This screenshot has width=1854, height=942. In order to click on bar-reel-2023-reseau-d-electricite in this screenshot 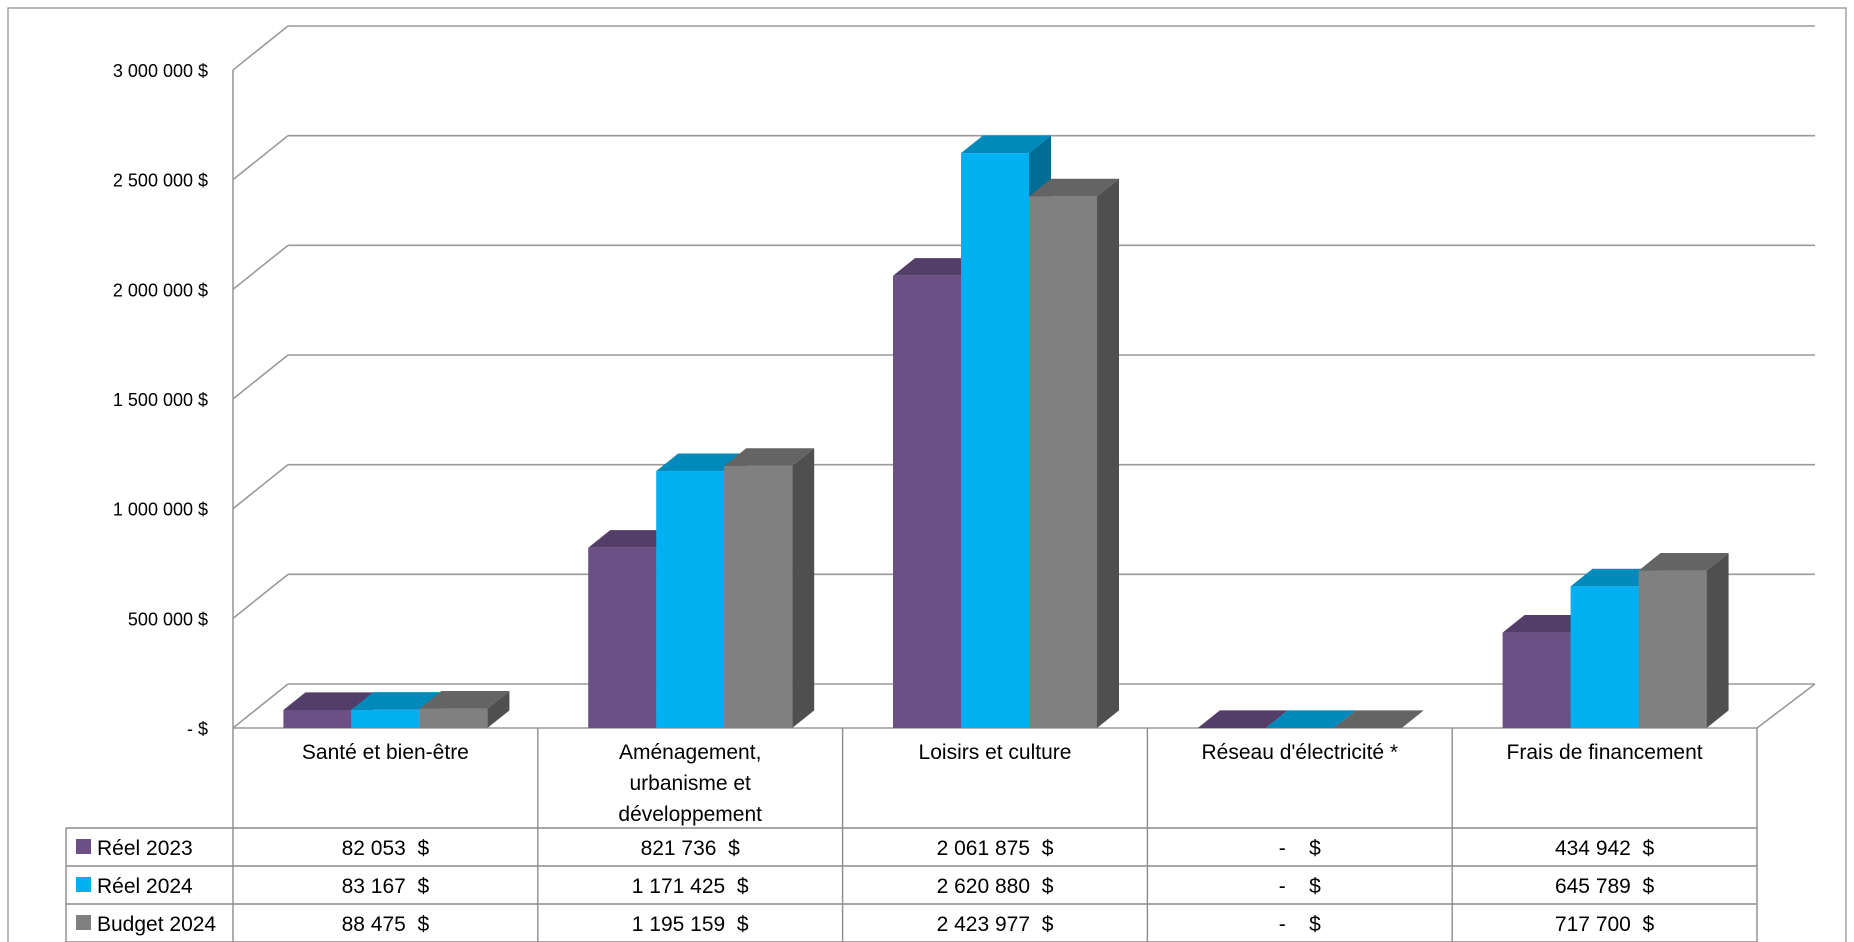, I will do `click(1242, 719)`.